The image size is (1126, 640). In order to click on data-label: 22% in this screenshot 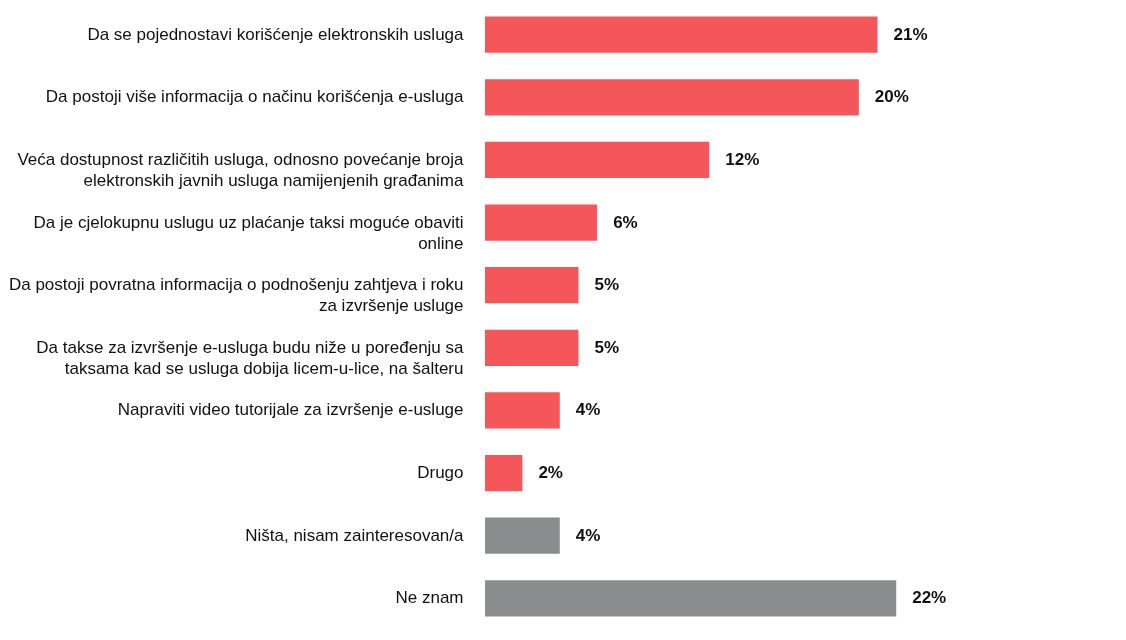, I will do `click(929, 598)`.